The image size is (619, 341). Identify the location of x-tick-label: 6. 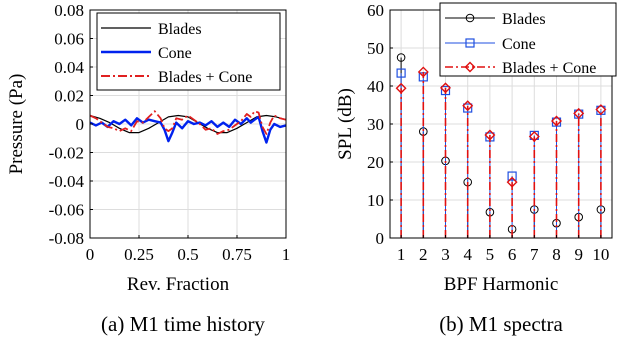
(512, 254).